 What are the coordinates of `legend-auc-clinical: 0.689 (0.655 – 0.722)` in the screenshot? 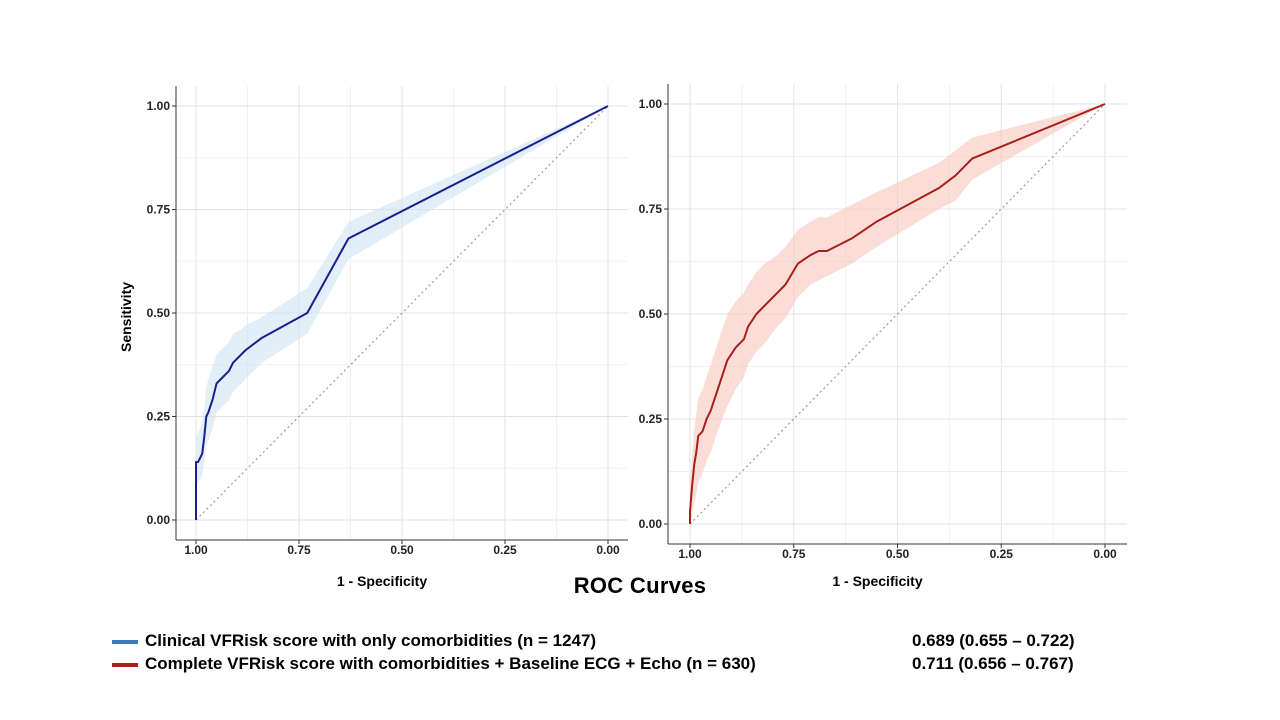 It's located at (993, 640).